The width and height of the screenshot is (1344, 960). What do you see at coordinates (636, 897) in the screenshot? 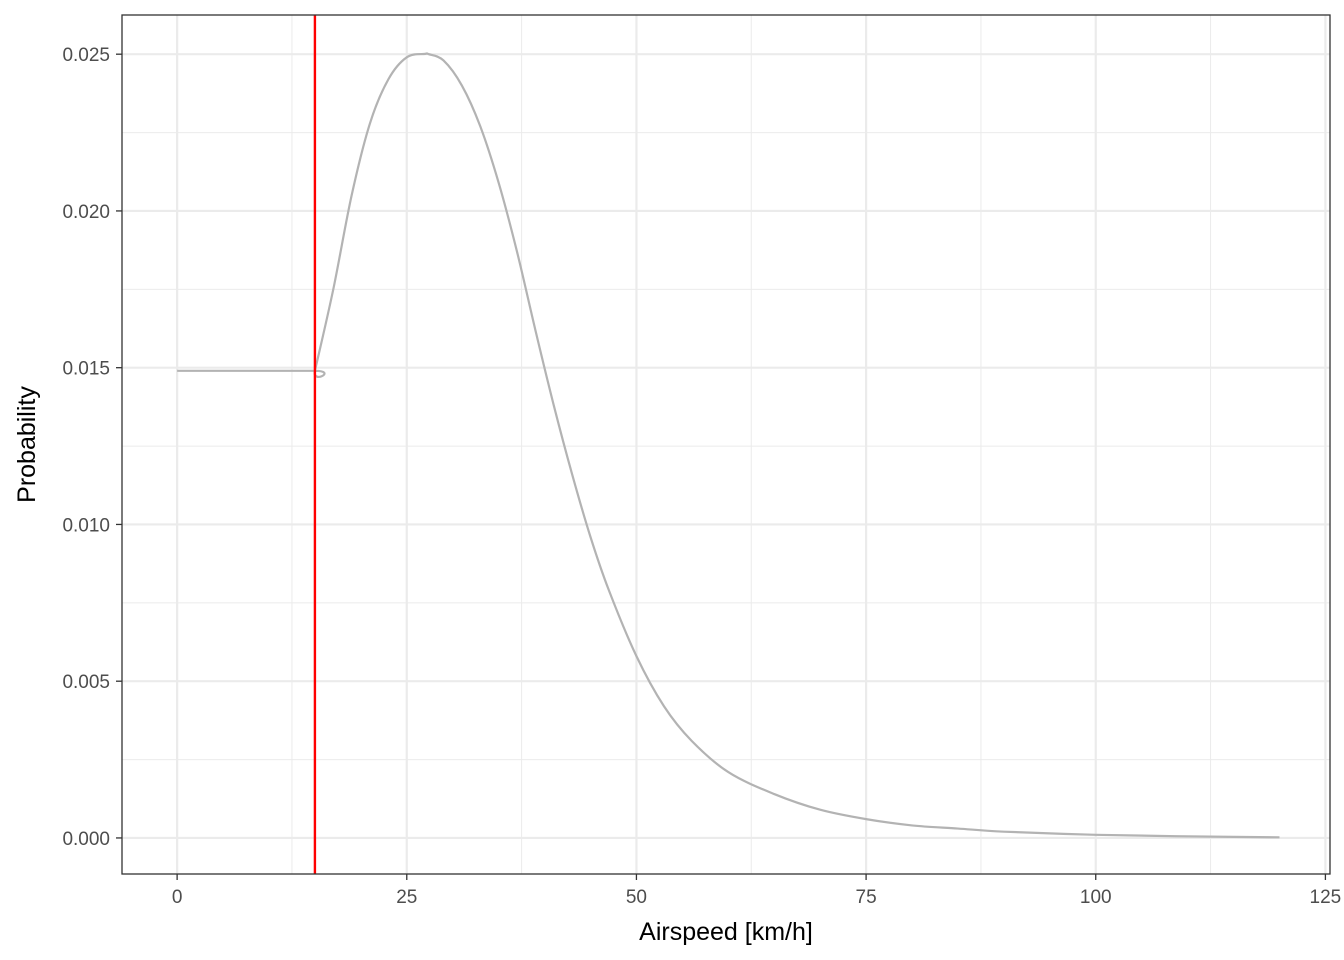
I see `x-tick-label: 50` at bounding box center [636, 897].